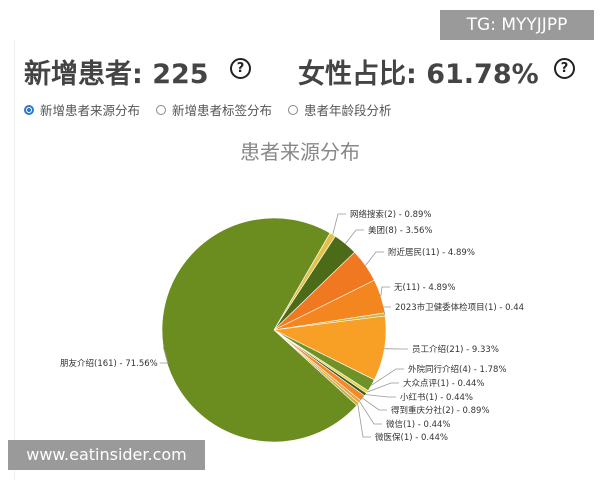 This screenshot has width=600, height=480. Describe the element at coordinates (425, 288) in the screenshot. I see `slice-label: 无(11) - 4.89%` at that location.